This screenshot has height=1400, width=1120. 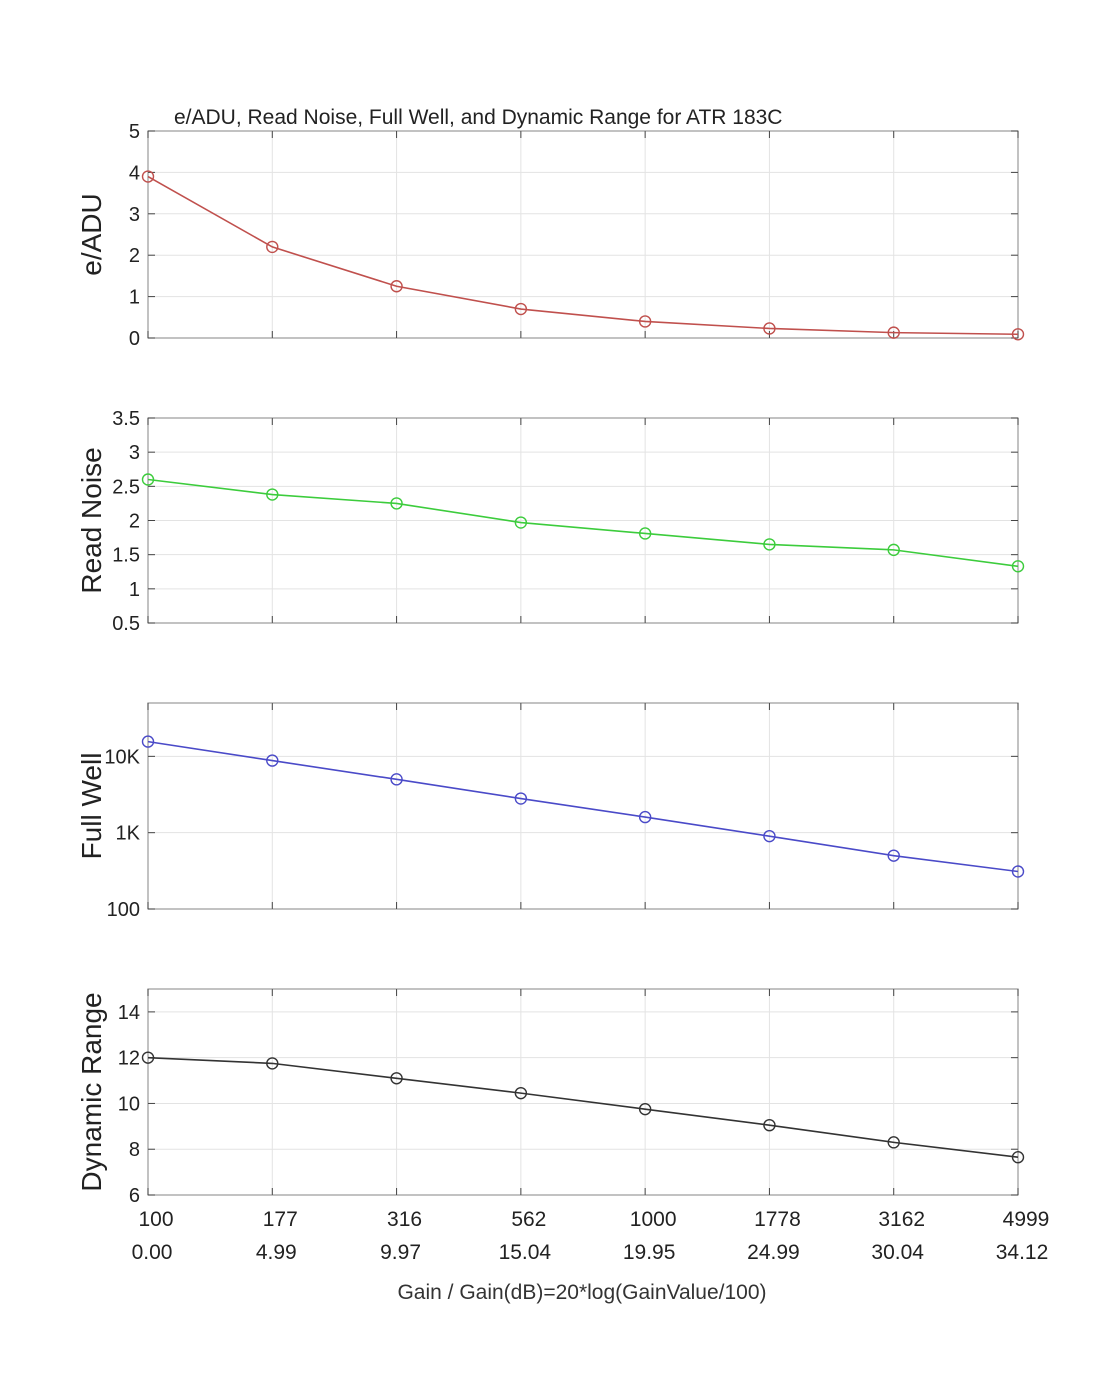 What do you see at coordinates (653, 1219) in the screenshot?
I see `x-tick-label-gain: 1000` at bounding box center [653, 1219].